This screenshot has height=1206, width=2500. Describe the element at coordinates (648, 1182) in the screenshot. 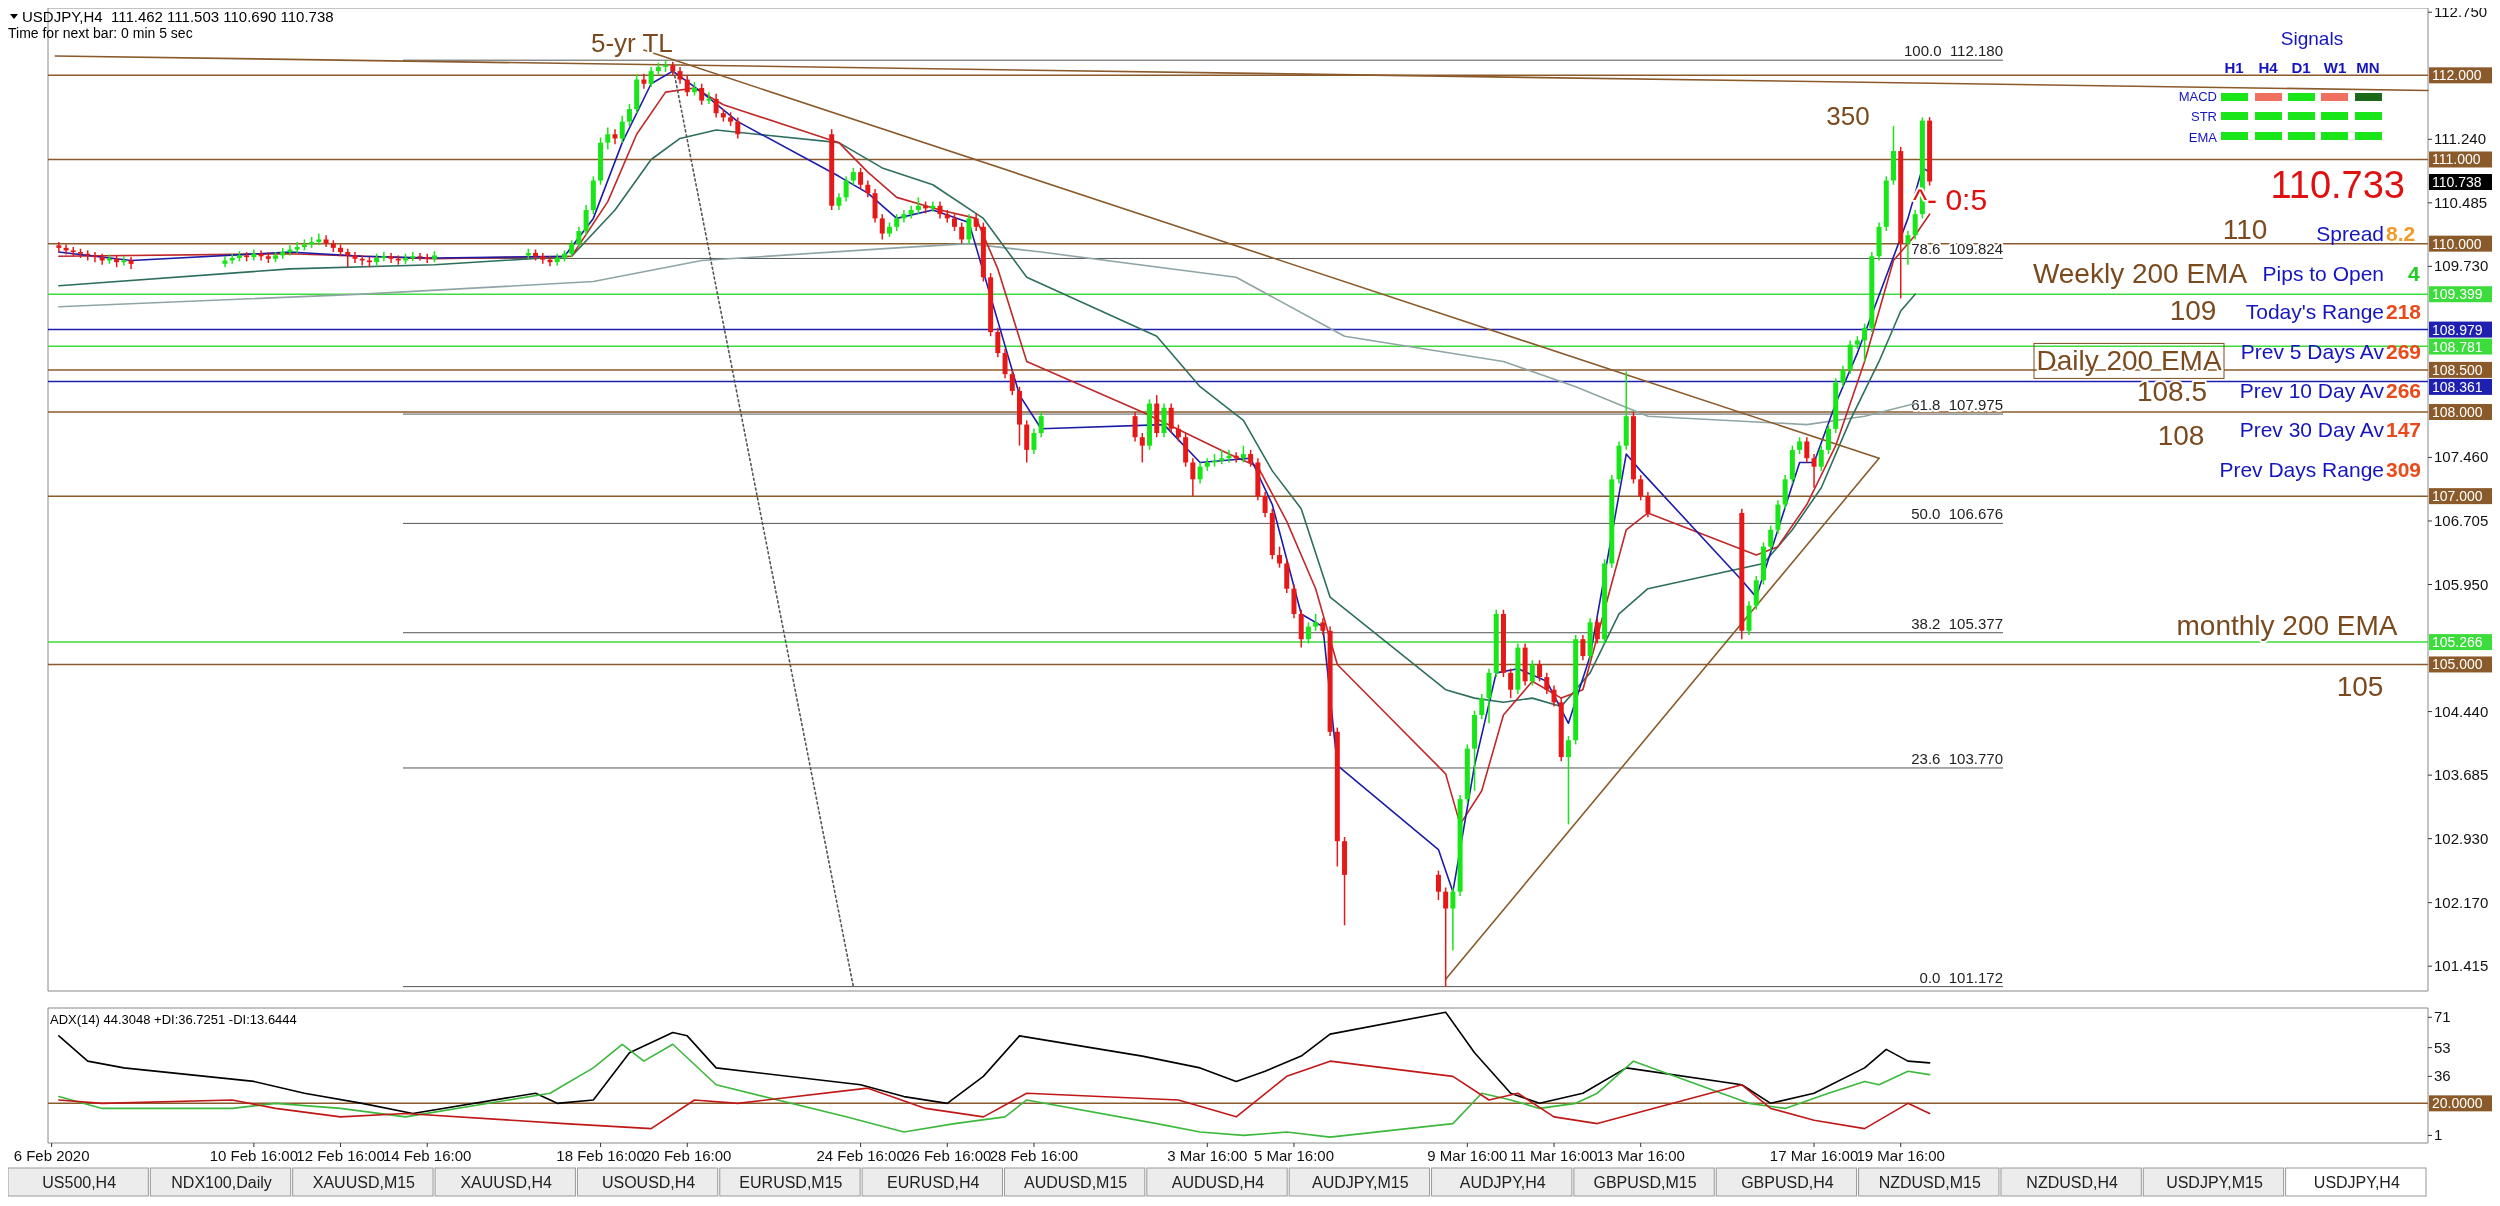

I see `text: USOUSD,H4` at that location.